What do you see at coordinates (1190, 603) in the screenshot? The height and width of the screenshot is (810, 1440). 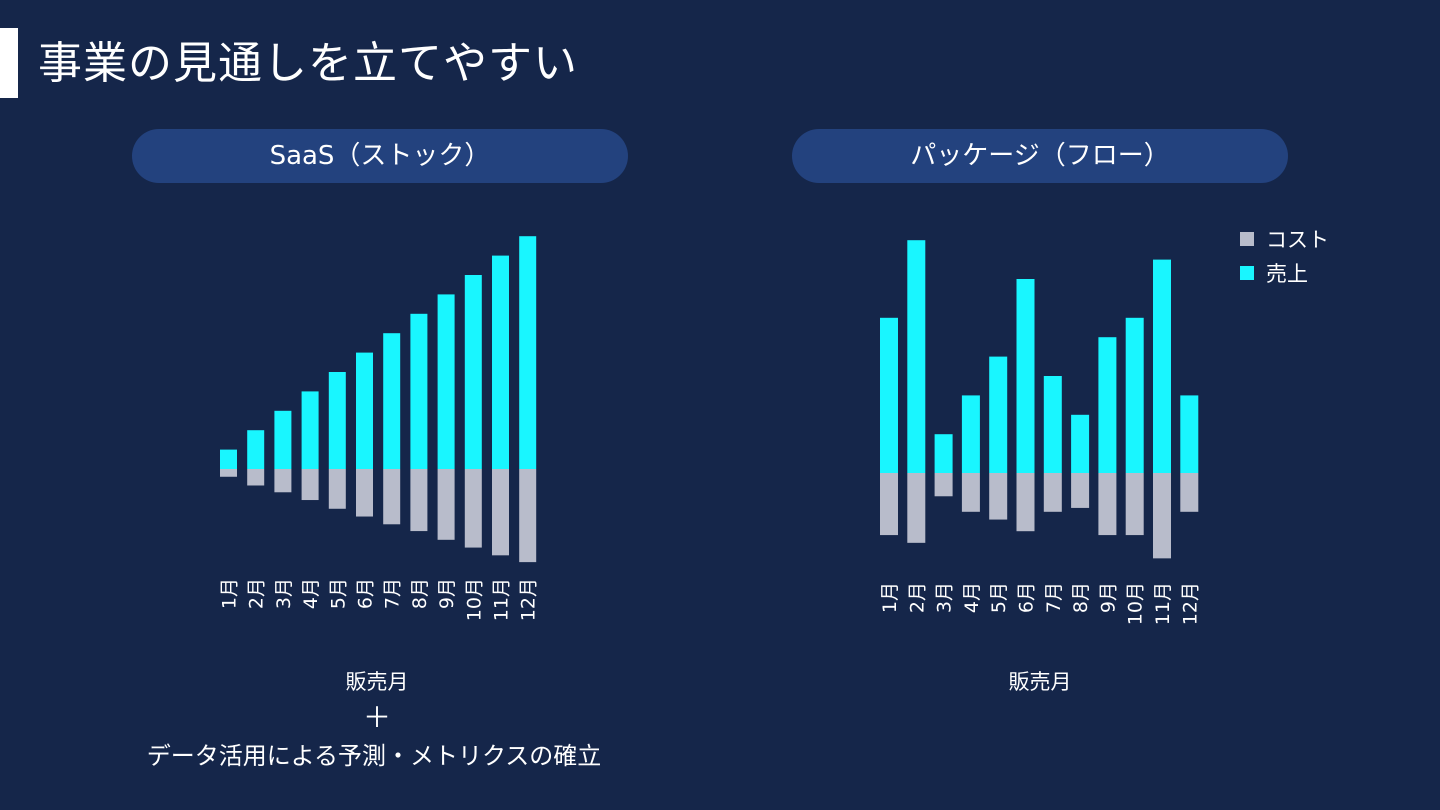 I see `package-x-tick-label: 12月` at bounding box center [1190, 603].